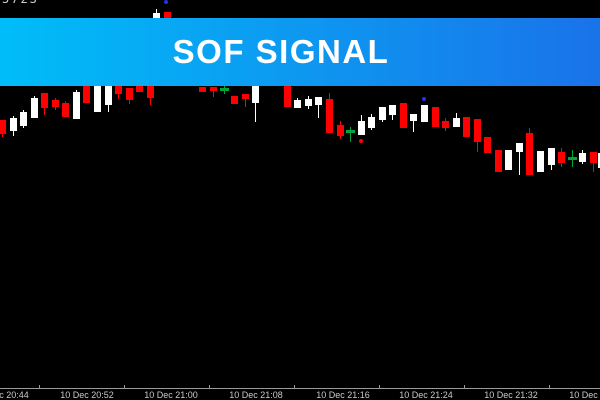 The height and width of the screenshot is (400, 600). Describe the element at coordinates (87, 395) in the screenshot. I see `time-label: 10 Dec 20:52` at that location.